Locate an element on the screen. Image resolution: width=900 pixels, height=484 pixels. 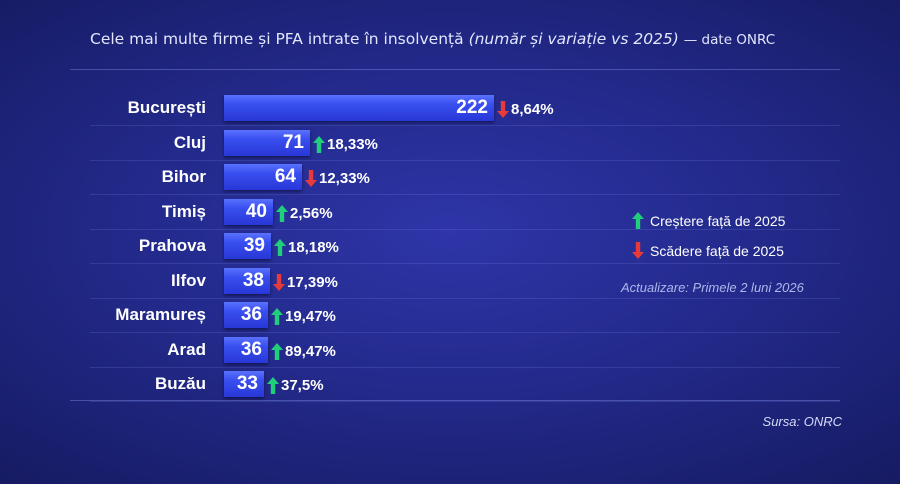
title-source-note: — date ONRC is located at coordinates (729, 40).